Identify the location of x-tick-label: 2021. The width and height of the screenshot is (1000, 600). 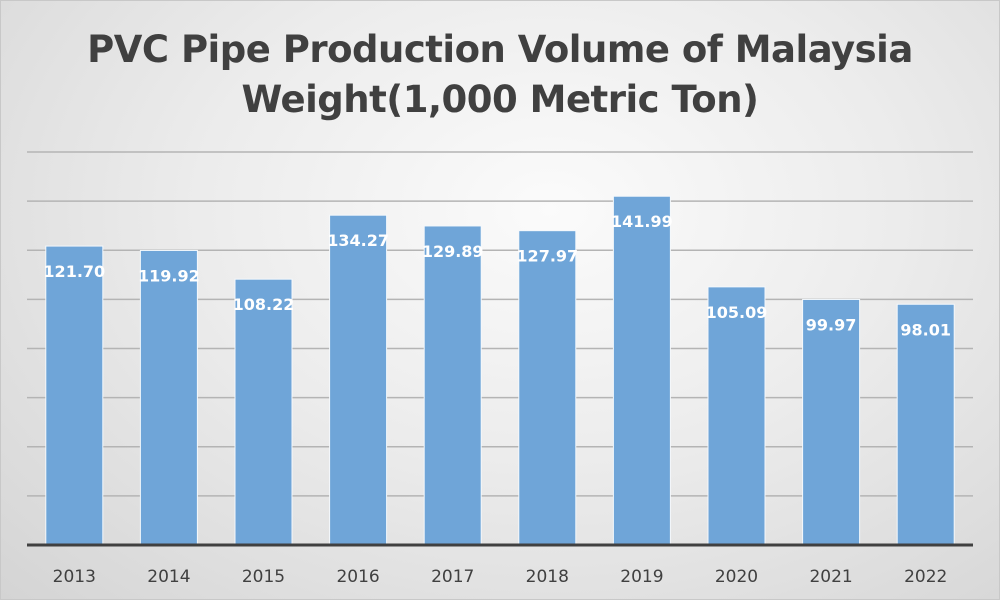
(830, 577).